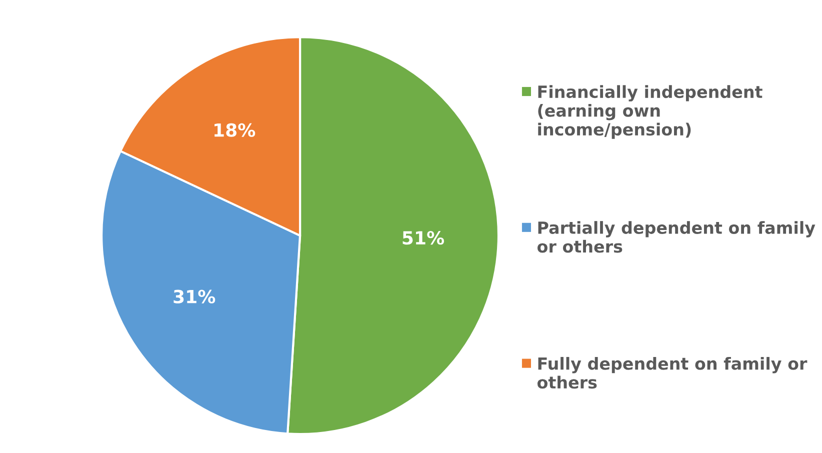 The width and height of the screenshot is (822, 453). Describe the element at coordinates (676, 237) in the screenshot. I see `legend-label: Partially dependent on family or others` at that location.